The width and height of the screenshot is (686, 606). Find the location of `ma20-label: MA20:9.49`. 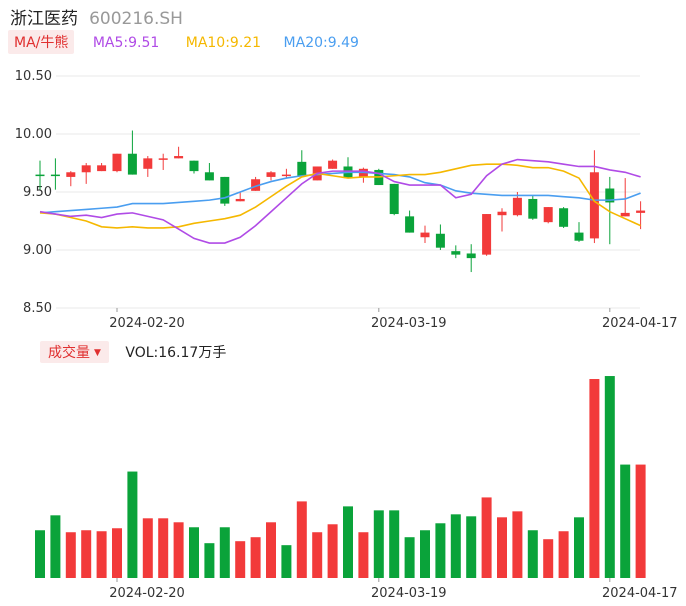

ma20-label: MA20:9.49 is located at coordinates (321, 43).